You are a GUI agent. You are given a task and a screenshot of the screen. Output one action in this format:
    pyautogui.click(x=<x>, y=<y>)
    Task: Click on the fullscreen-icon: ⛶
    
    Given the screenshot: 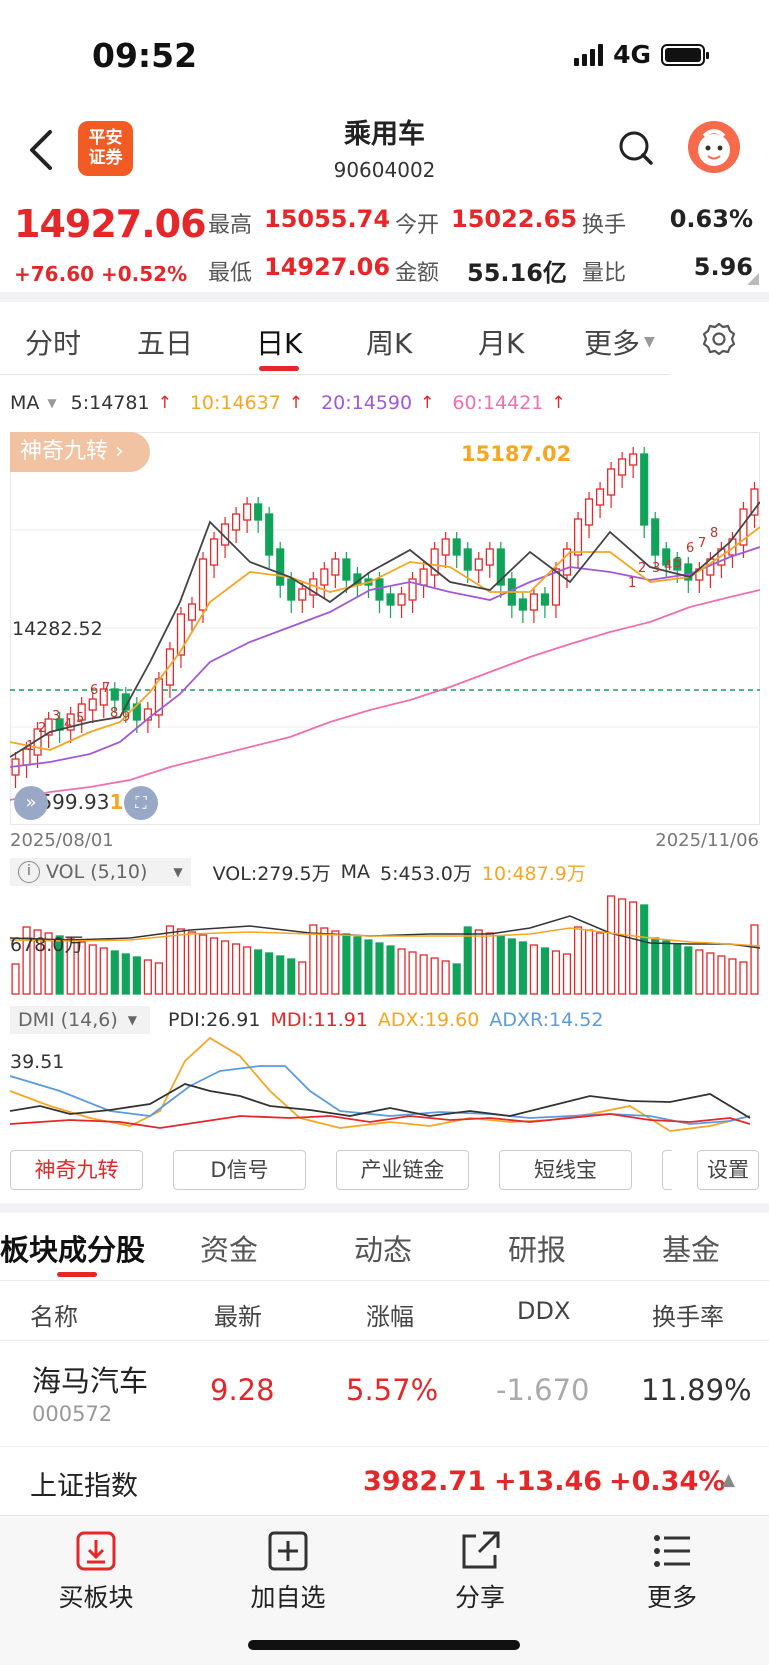 What is the action you would take?
    pyautogui.click(x=141, y=803)
    